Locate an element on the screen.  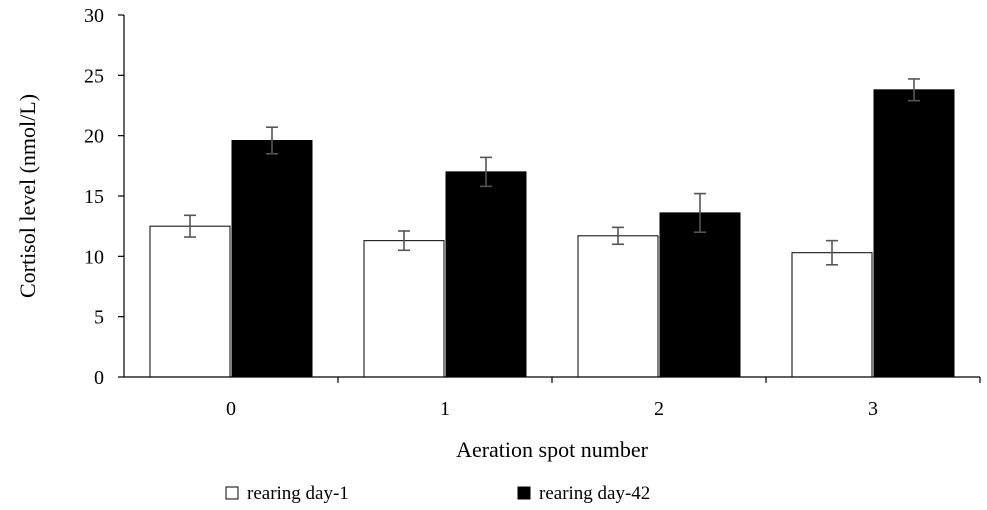
x-axis-title: Aeration spot number is located at coordinates (552, 449).